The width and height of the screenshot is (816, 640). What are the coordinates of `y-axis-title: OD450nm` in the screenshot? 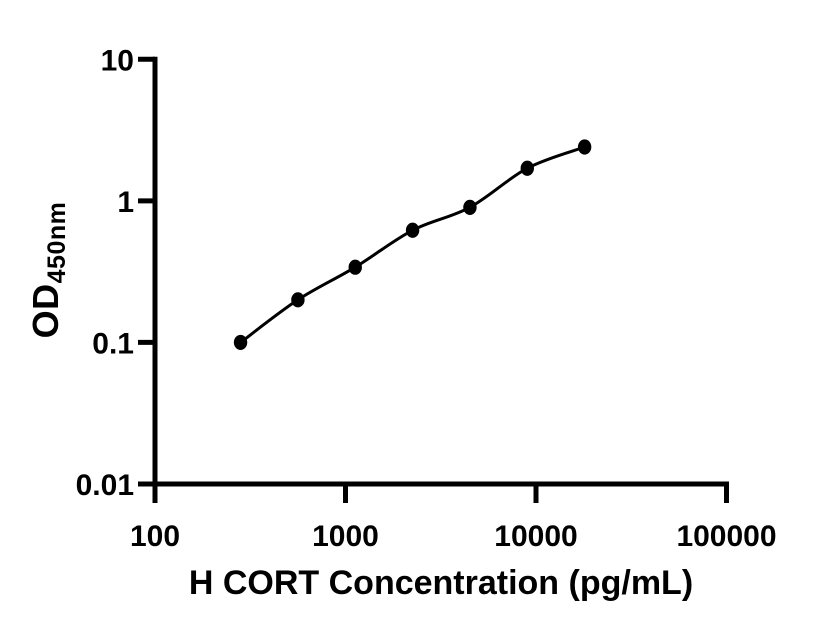 It's located at (48, 270).